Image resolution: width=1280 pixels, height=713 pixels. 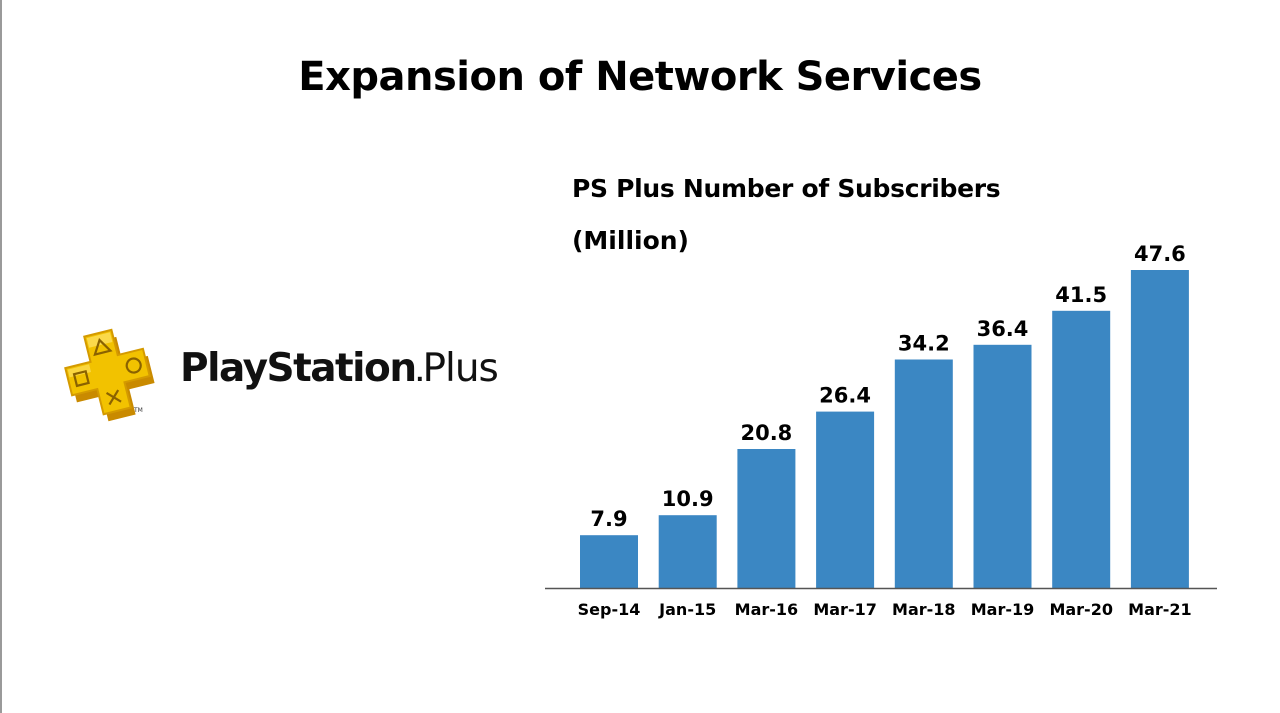 I want to click on playstation-plus-wordmark: PlayStation.Plus, so click(x=339, y=368).